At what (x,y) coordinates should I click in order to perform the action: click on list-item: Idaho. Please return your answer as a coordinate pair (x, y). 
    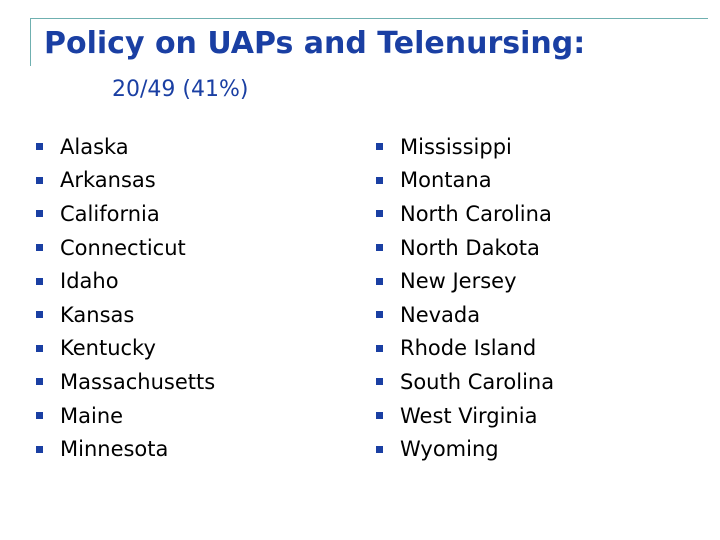
    Looking at the image, I should click on (125, 281).